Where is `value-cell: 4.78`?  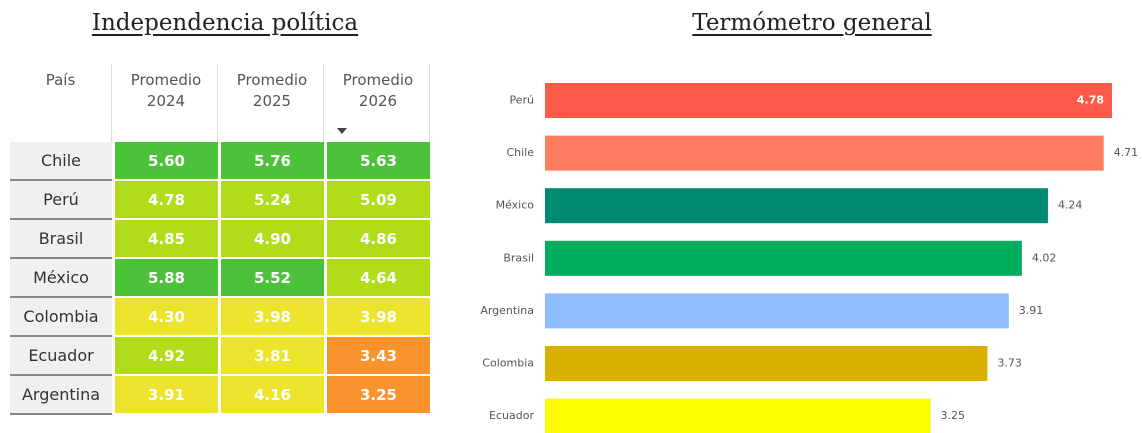 value-cell: 4.78 is located at coordinates (166, 200).